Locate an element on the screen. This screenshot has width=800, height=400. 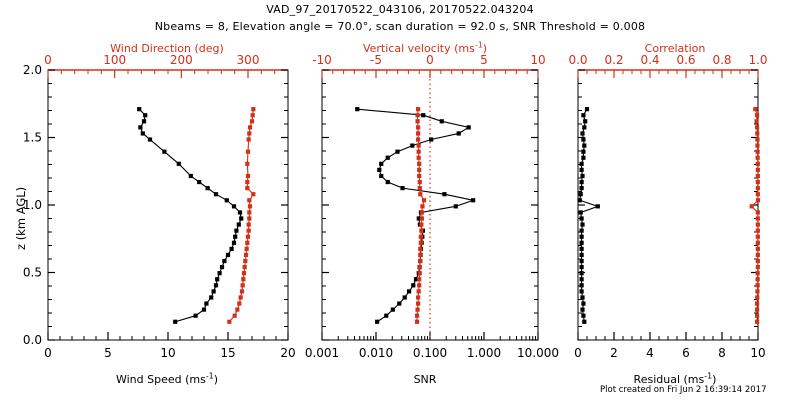
x-tick-label-top: 0.6 is located at coordinates (685, 60).